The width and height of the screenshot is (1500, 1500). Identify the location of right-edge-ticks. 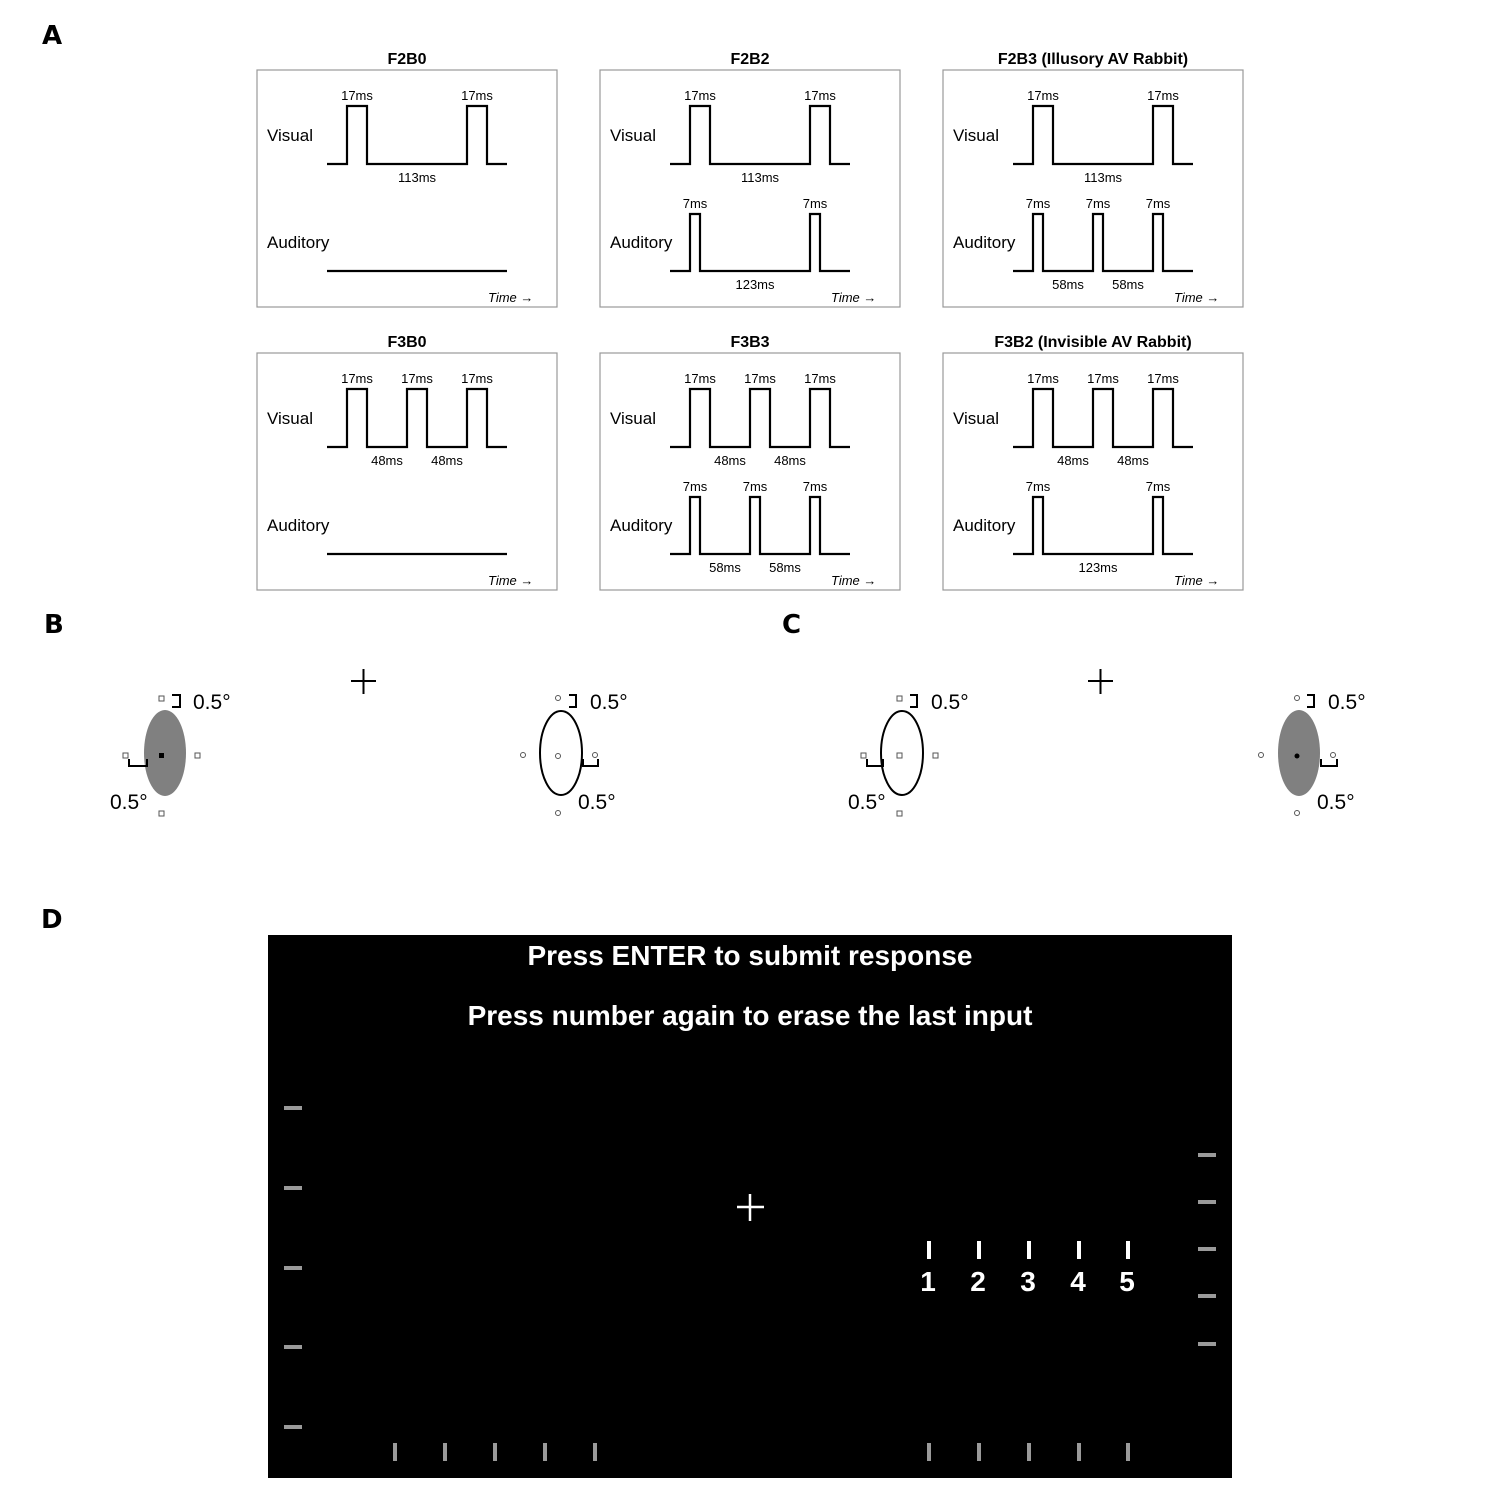
(1207, 1249).